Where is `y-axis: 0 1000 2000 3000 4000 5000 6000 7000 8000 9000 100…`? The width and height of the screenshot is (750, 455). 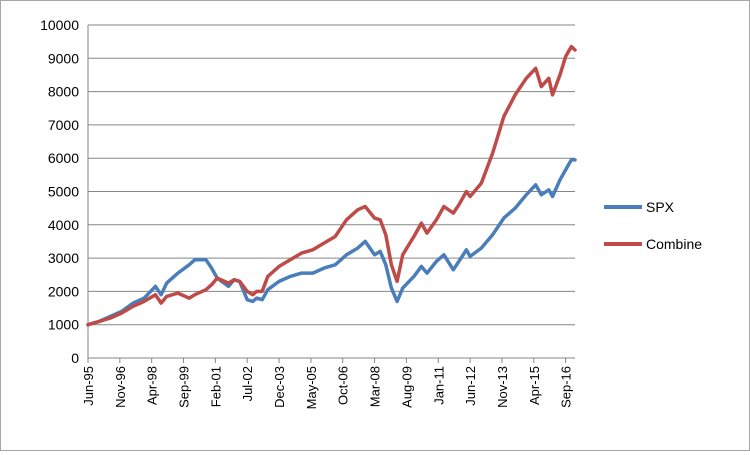 y-axis: 0 1000 2000 3000 4000 5000 6000 7000 8000 9000 100… is located at coordinates (64, 191).